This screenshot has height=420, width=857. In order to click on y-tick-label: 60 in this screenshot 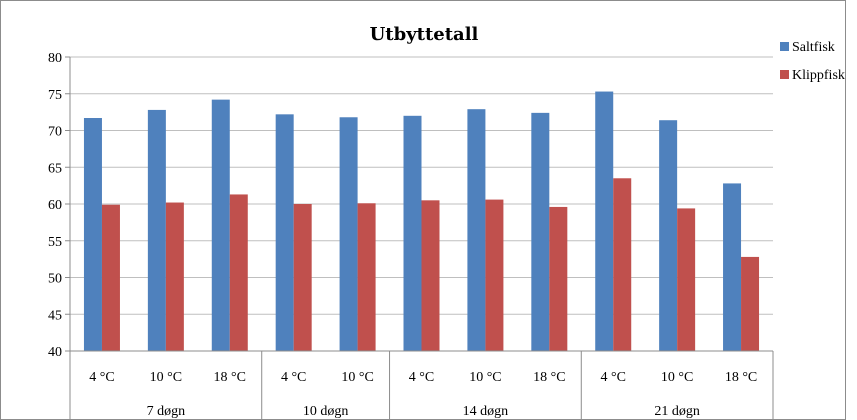, I will do `click(55, 205)`.